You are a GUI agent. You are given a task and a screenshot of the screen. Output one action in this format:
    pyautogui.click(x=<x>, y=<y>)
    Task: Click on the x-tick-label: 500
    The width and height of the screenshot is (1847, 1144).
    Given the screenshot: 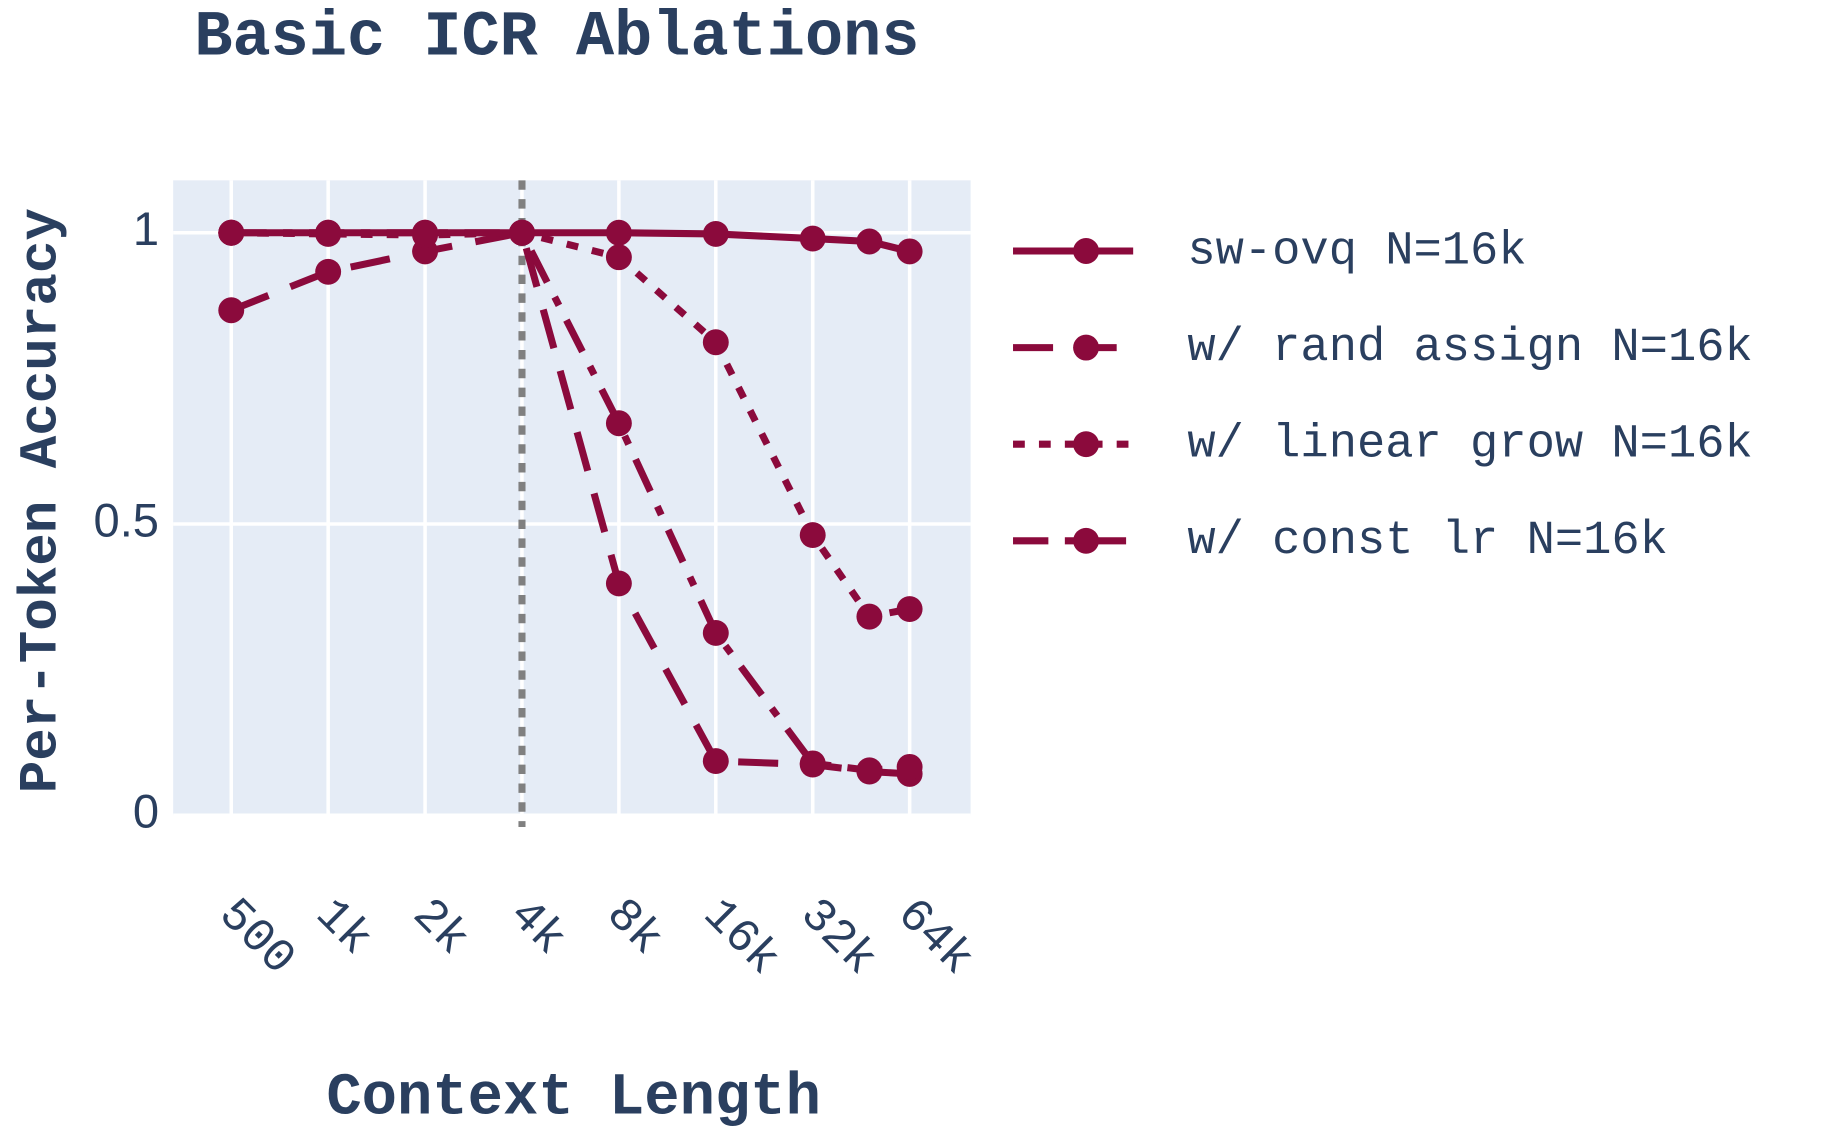 What is the action you would take?
    pyautogui.click(x=255, y=937)
    